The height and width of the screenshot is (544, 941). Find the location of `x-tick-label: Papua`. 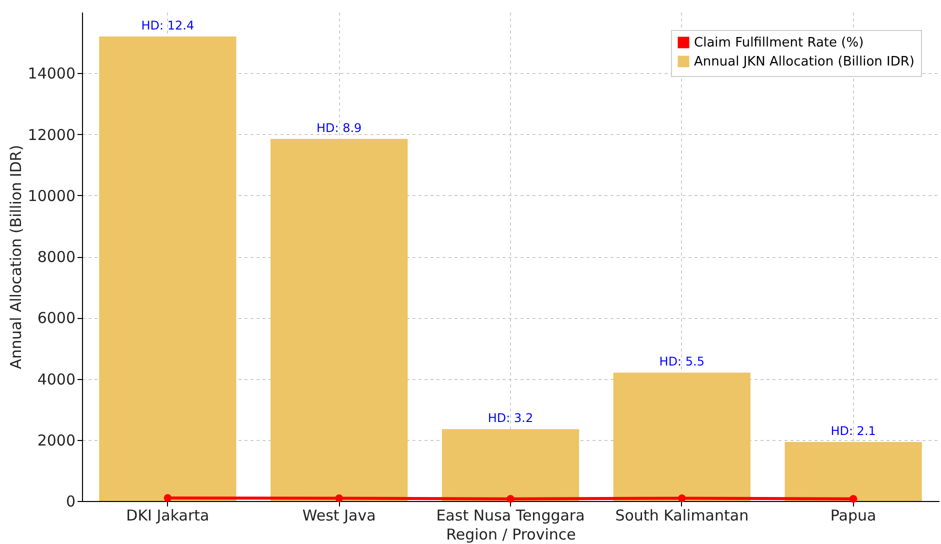

x-tick-label: Papua is located at coordinates (853, 515).